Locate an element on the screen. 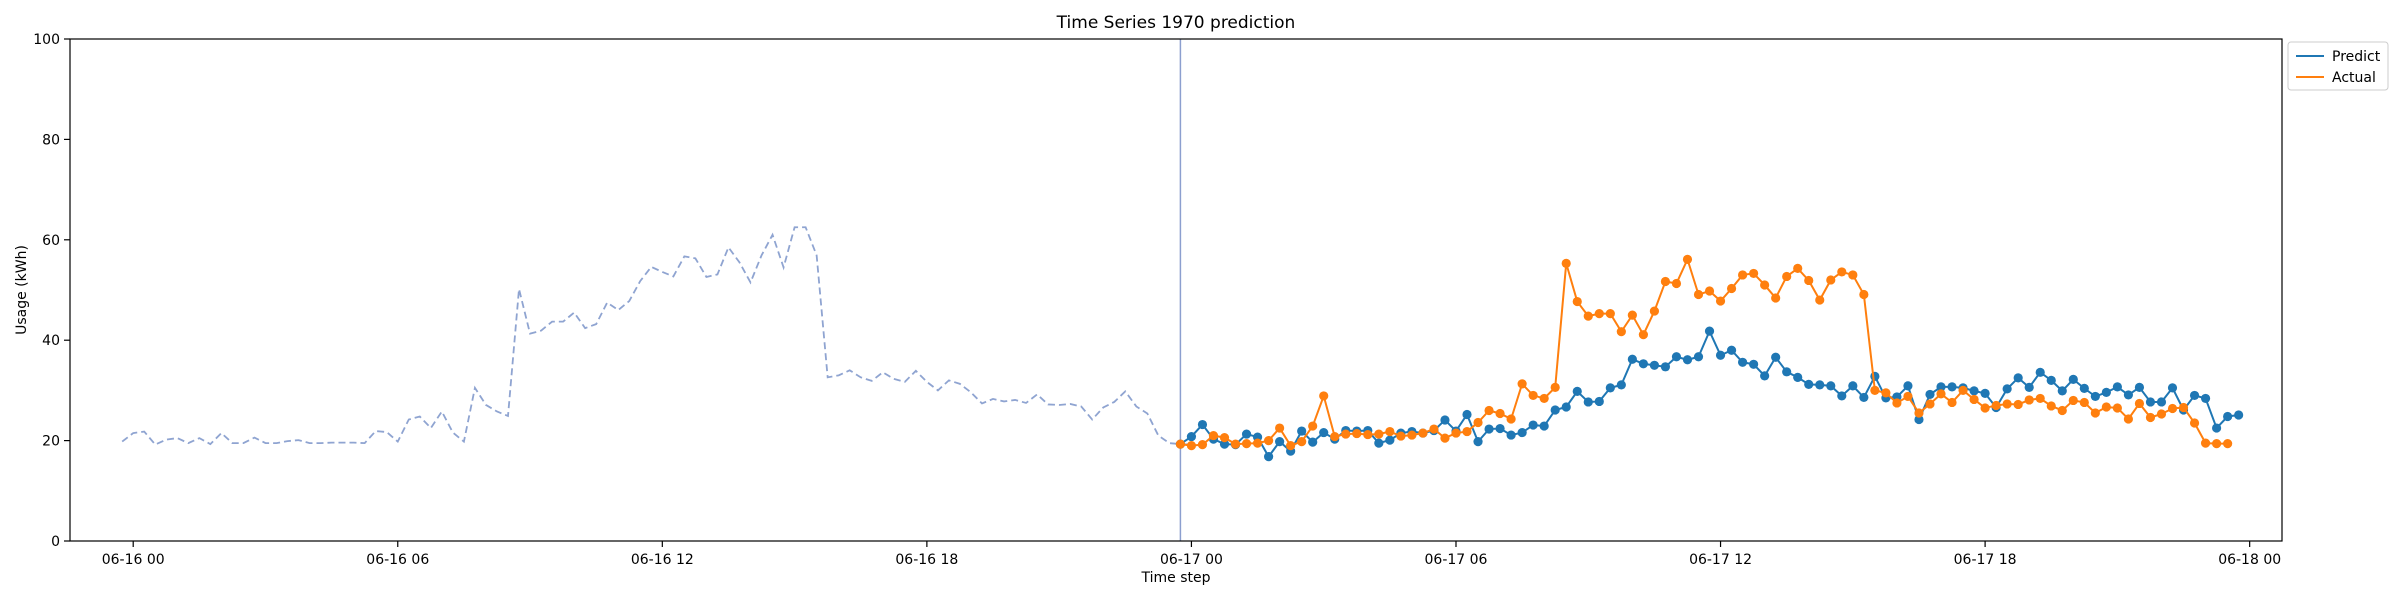 Image resolution: width=2400 pixels, height=600 pixels. x-tick-label: 06-17 18 is located at coordinates (1985, 560).